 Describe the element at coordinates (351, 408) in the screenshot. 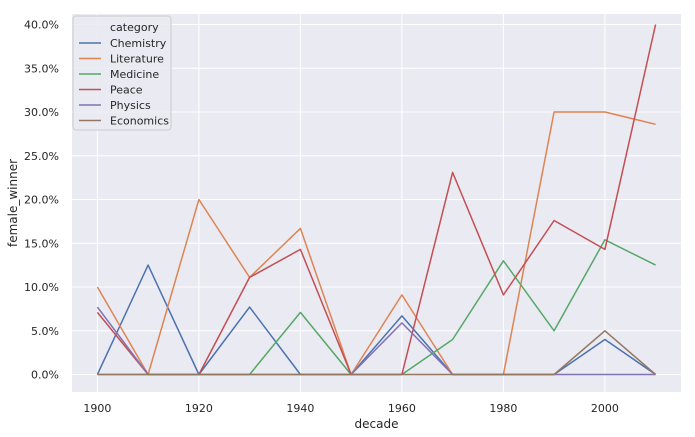

I see `x-axis-ticks: 1900 1920 1940 1960 1980 2000` at that location.